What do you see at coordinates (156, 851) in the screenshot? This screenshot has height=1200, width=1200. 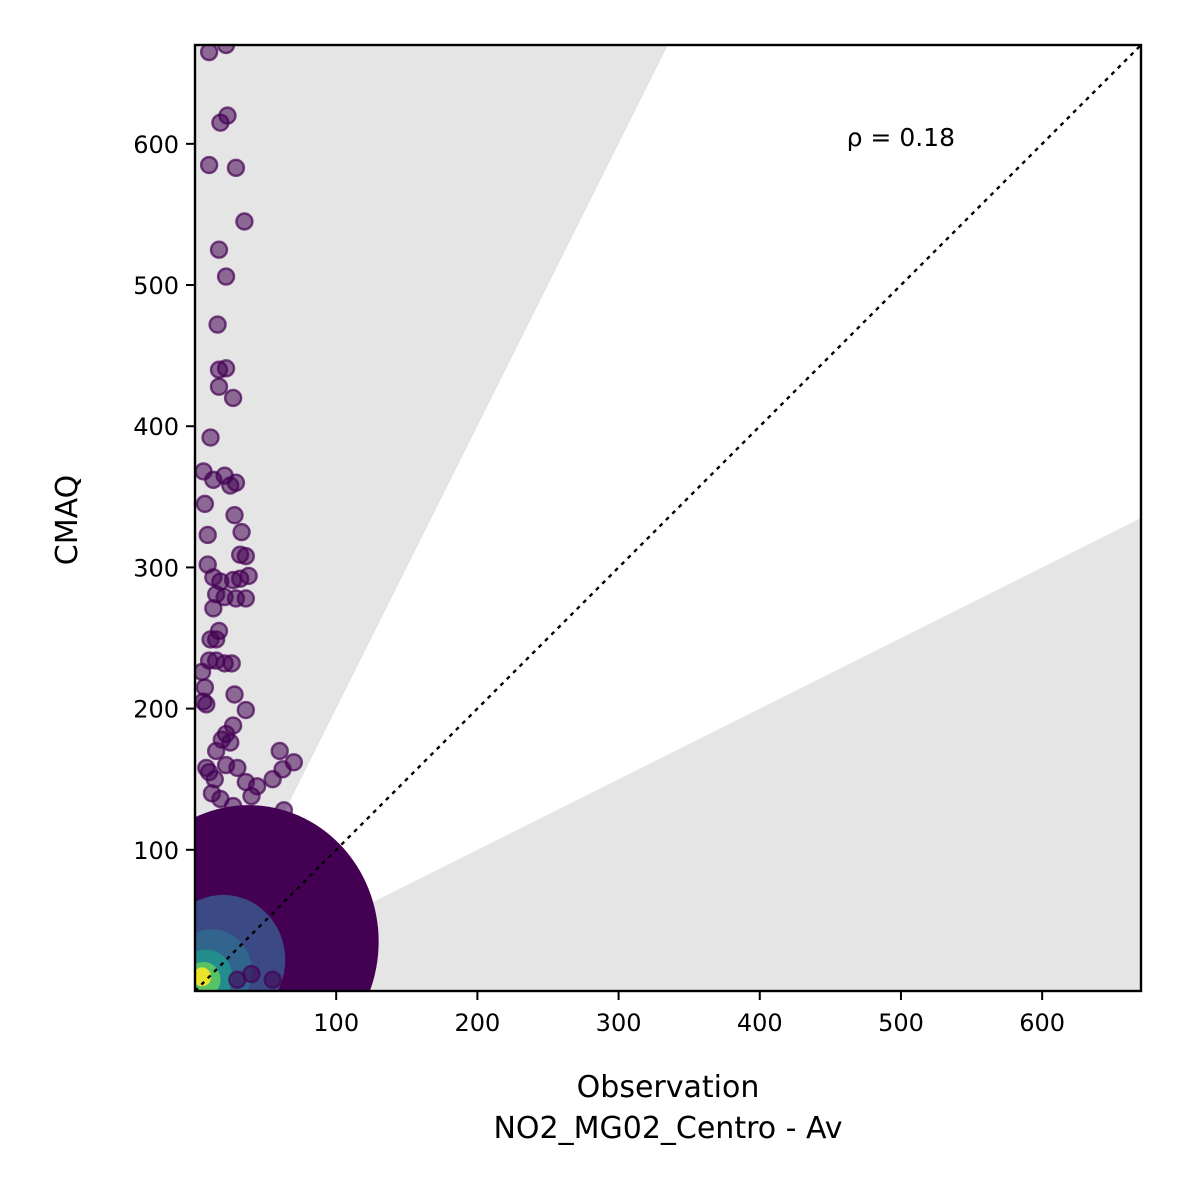 I see `y-tick-label: 100` at bounding box center [156, 851].